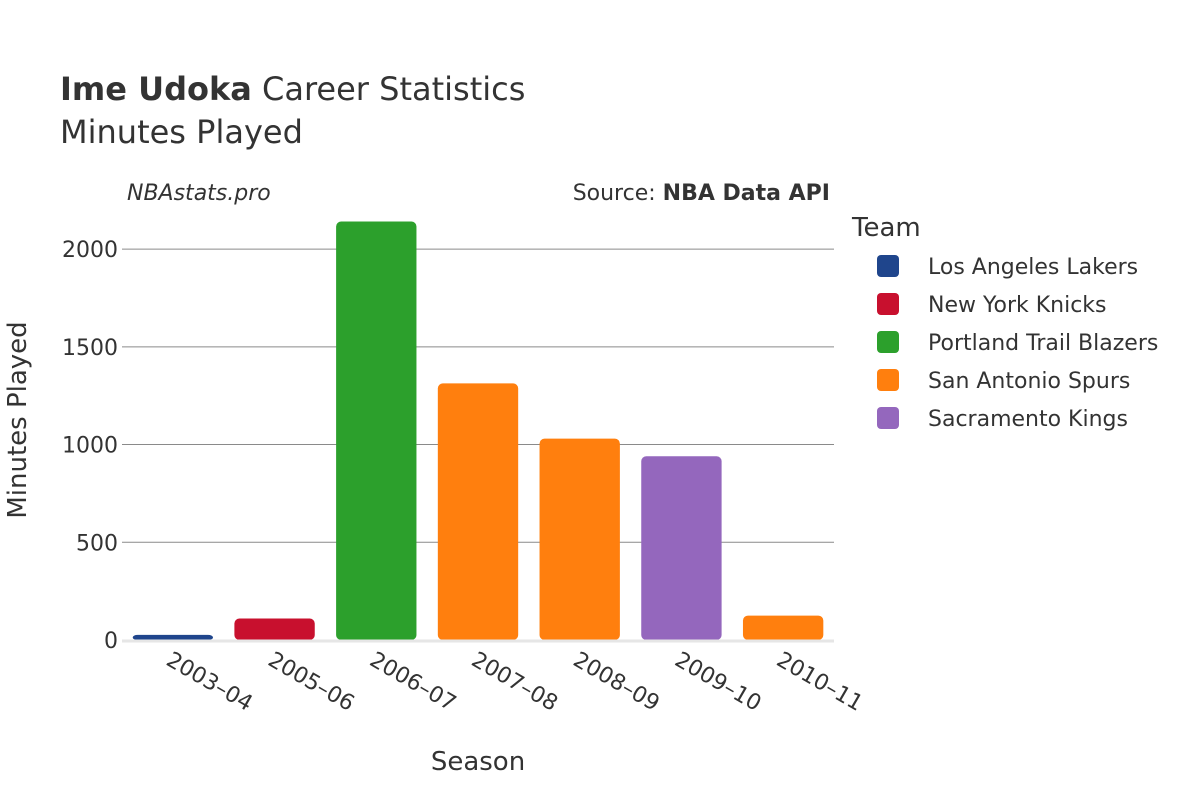 The width and height of the screenshot is (1200, 800). I want to click on legend-item-los-angeles-lakers: Los Angeles Lakers, so click(1007, 267).